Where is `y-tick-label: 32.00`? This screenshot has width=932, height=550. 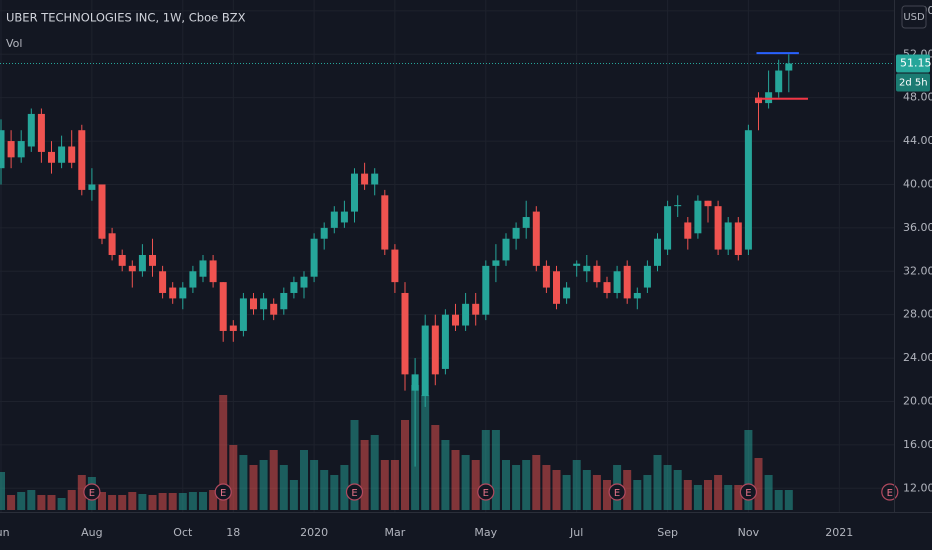 y-tick-label: 32.00 is located at coordinates (917, 270).